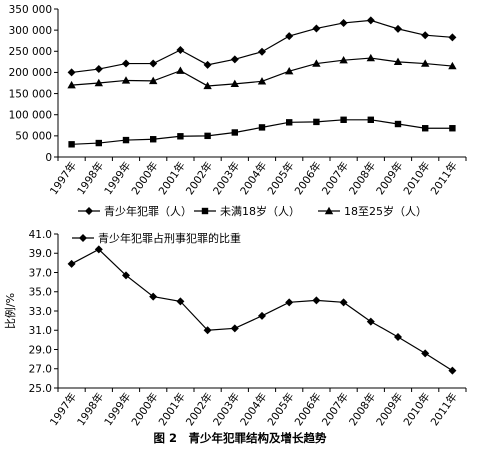 The height and width of the screenshot is (452, 480). I want to click on x-tick-label: 1999年, so click(117, 178).